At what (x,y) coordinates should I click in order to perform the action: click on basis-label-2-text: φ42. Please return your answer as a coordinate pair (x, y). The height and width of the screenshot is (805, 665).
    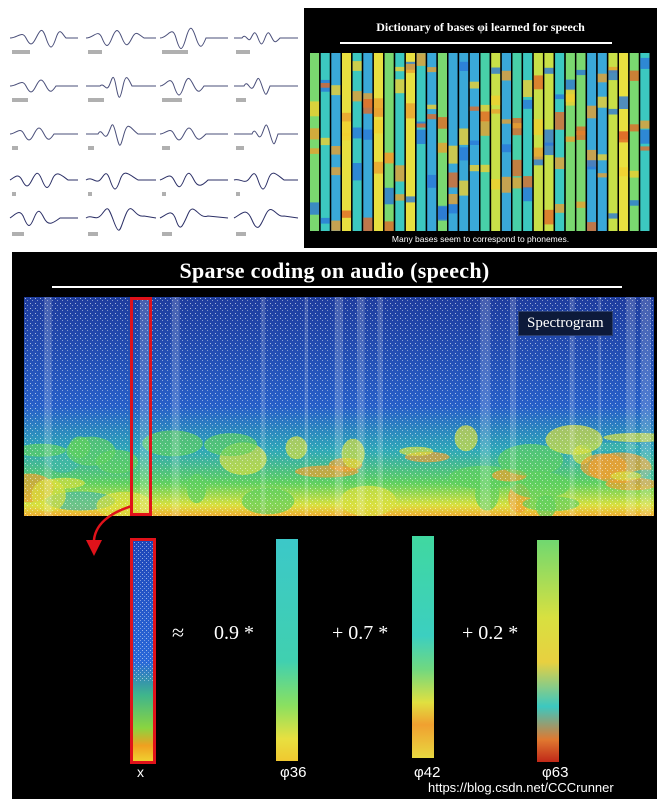
    Looking at the image, I should click on (427, 772).